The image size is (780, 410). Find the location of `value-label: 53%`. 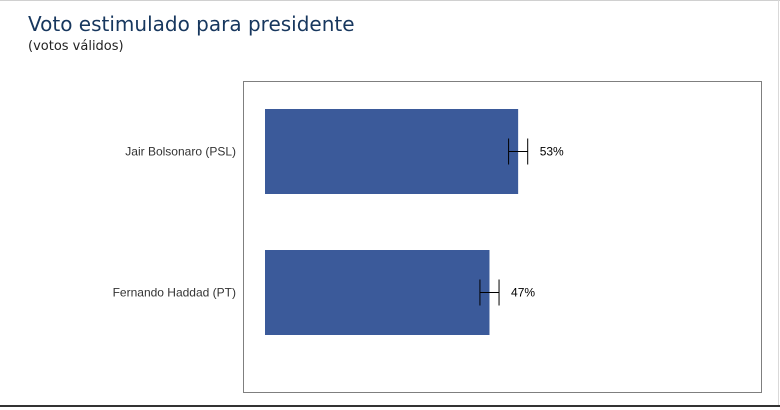

value-label: 53% is located at coordinates (552, 152).